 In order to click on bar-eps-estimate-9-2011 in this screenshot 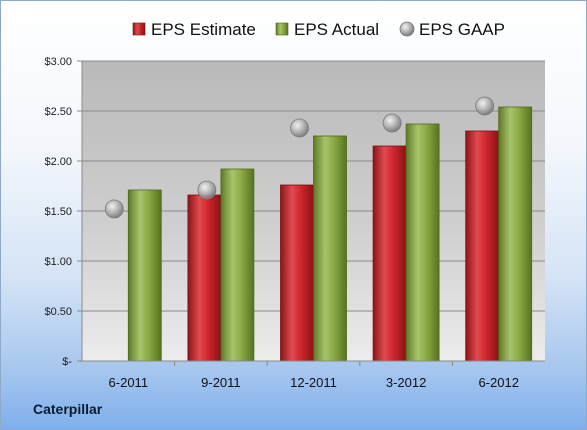, I will do `click(204, 278)`.